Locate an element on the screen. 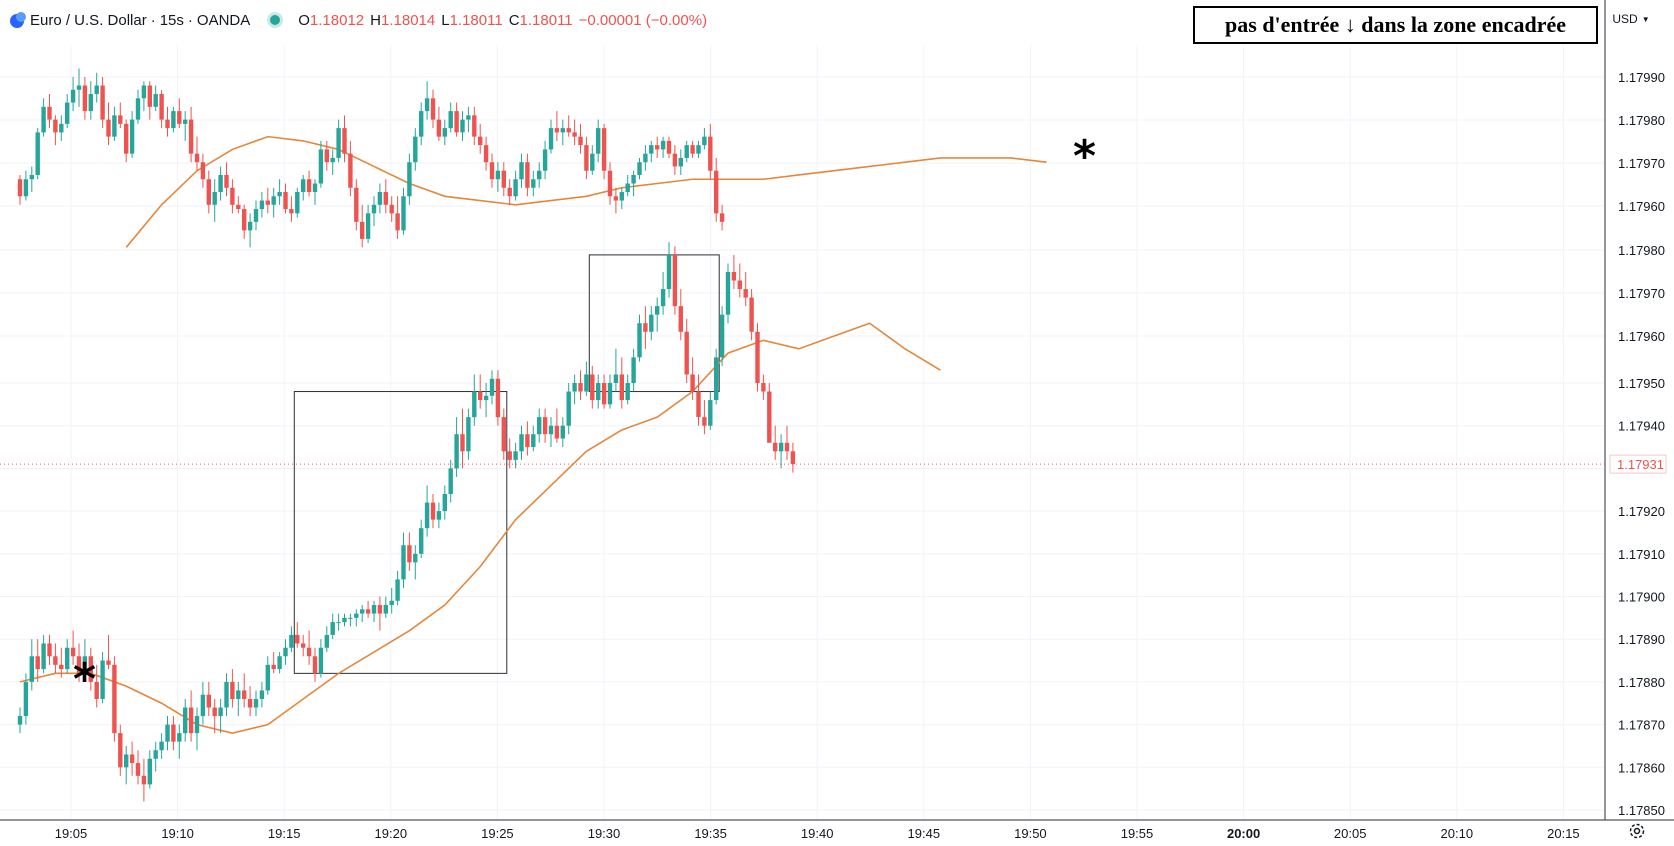 The image size is (1674, 846). y-tick-label-upper: 1.17980 is located at coordinates (1641, 120).